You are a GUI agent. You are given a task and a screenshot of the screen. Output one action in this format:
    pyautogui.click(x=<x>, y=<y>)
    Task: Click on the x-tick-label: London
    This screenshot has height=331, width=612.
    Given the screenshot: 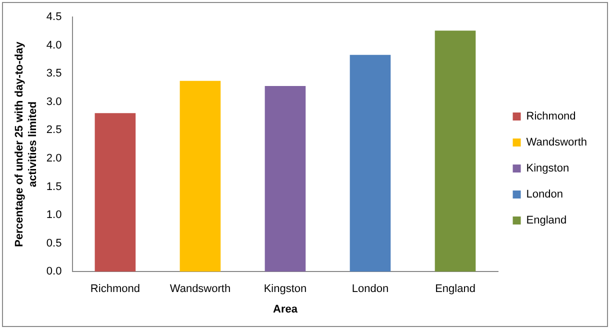 What is the action you would take?
    pyautogui.click(x=370, y=289)
    